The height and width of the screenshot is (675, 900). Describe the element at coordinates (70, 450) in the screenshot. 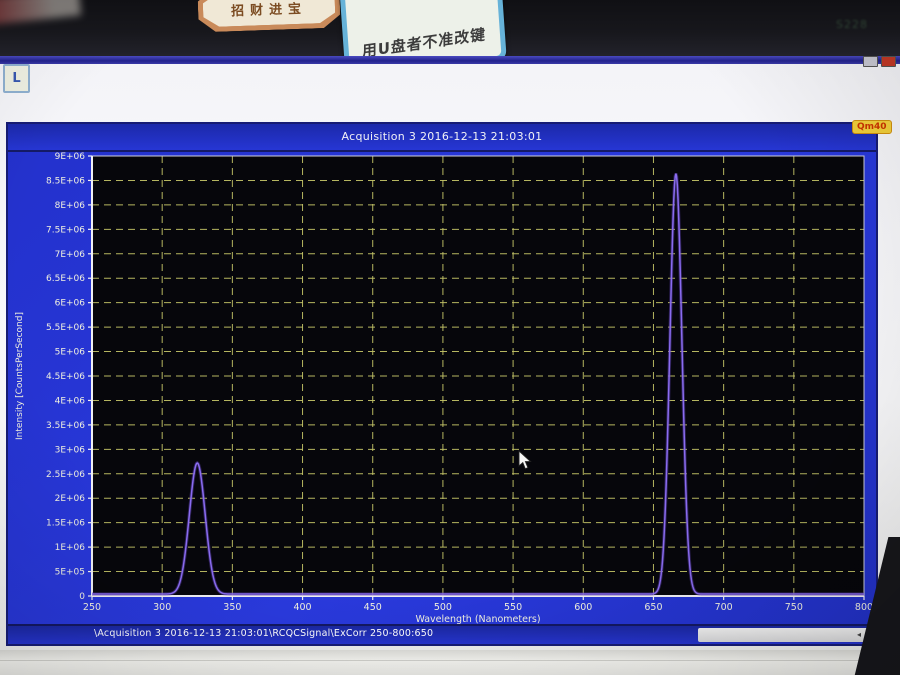

I see `y-tick-label: 3E+06` at that location.